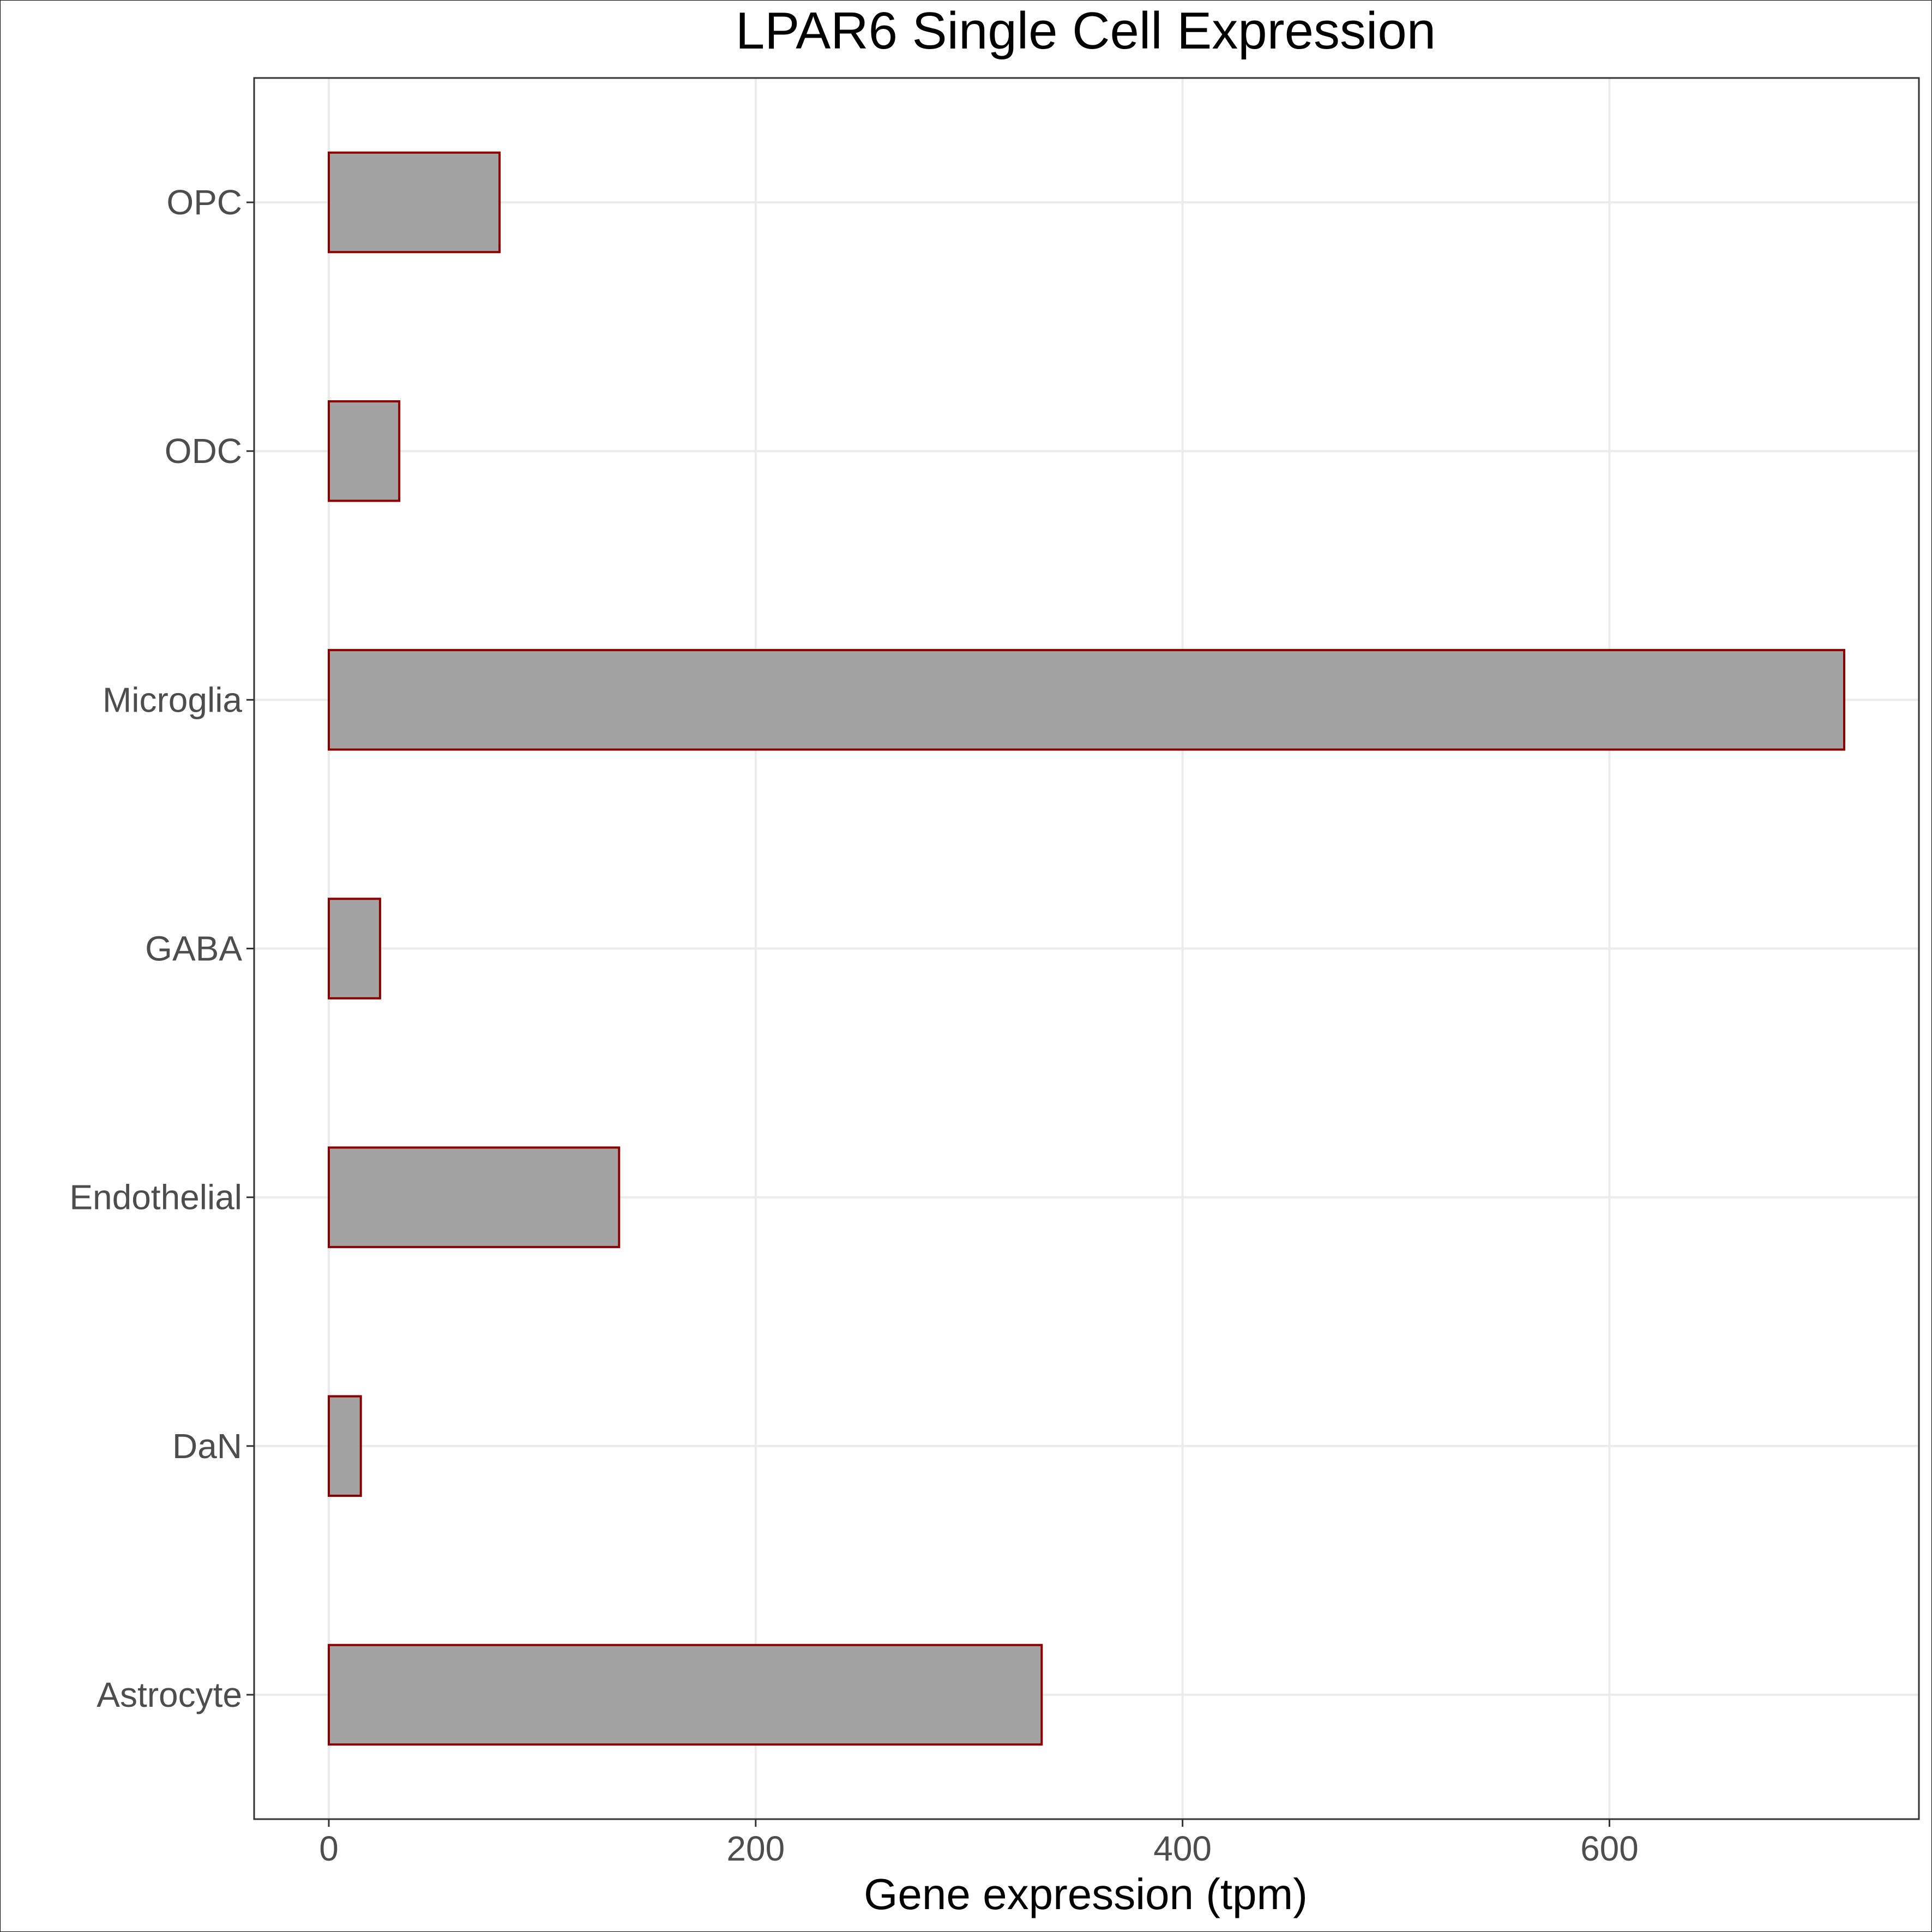 This screenshot has height=1932, width=1932. What do you see at coordinates (364, 451) in the screenshot?
I see `bar-odc` at bounding box center [364, 451].